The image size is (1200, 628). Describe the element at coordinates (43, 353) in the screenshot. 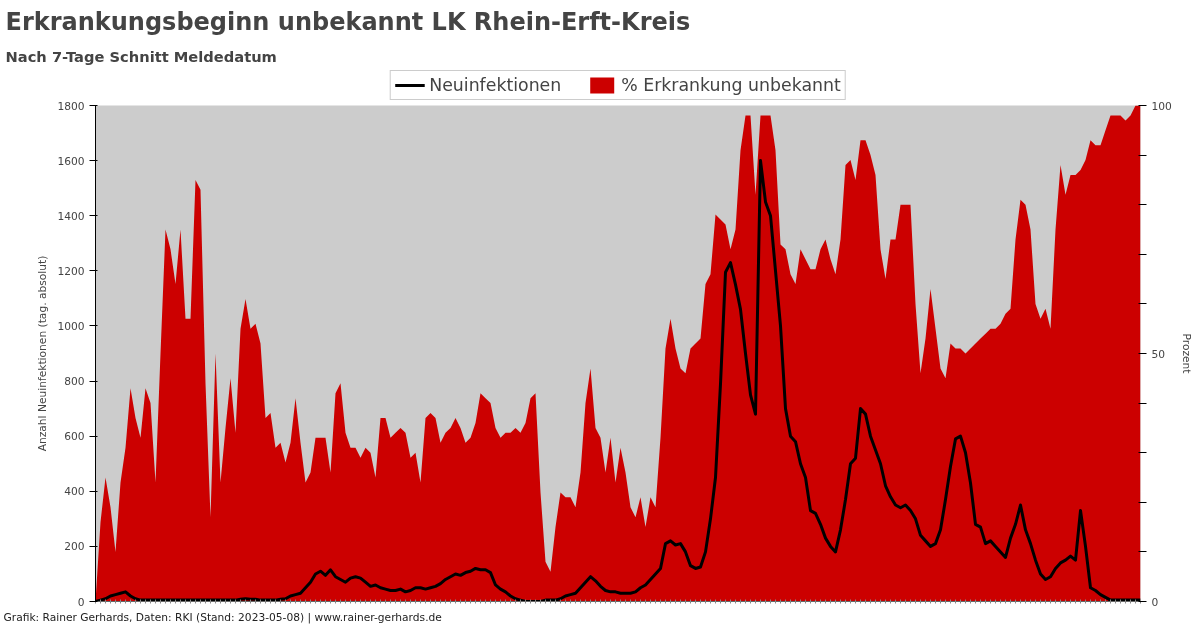

I see `y-axis-title: Anzahl Neuinfektionen (tag. absolut)` at that location.